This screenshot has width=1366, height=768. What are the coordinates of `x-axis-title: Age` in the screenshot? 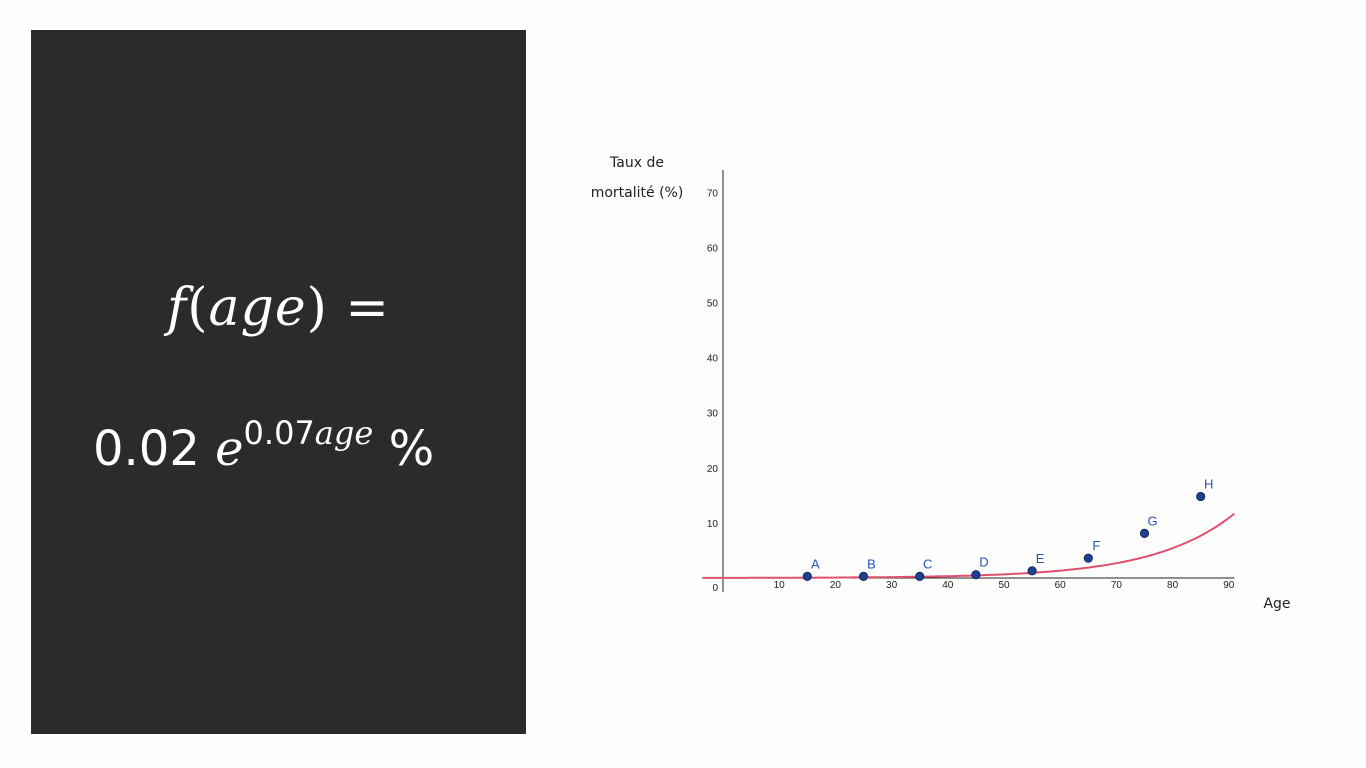 It's located at (1276, 604).